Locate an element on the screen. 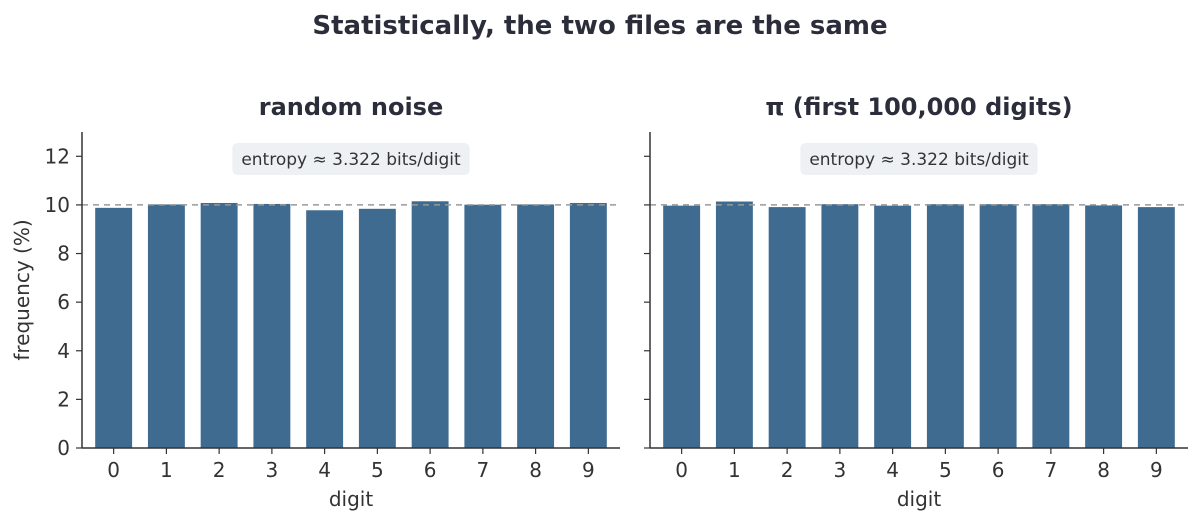 This screenshot has width=1200, height=523. y-tick-label: 0 is located at coordinates (63, 448).